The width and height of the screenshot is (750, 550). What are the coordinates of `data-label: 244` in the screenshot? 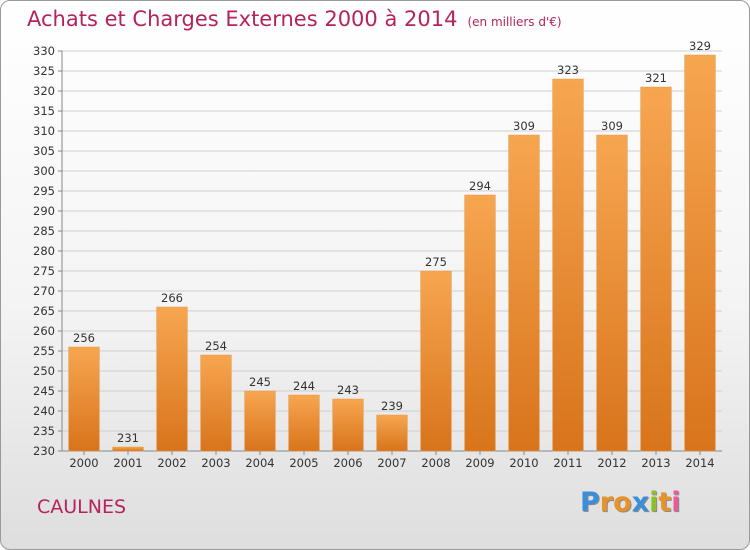 It's located at (304, 386).